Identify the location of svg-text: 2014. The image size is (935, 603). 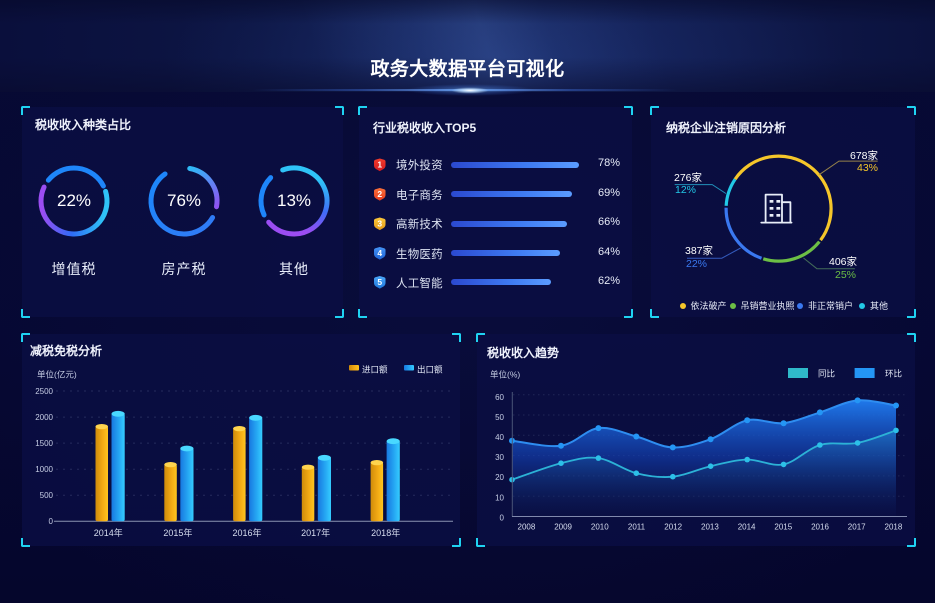
(747, 527).